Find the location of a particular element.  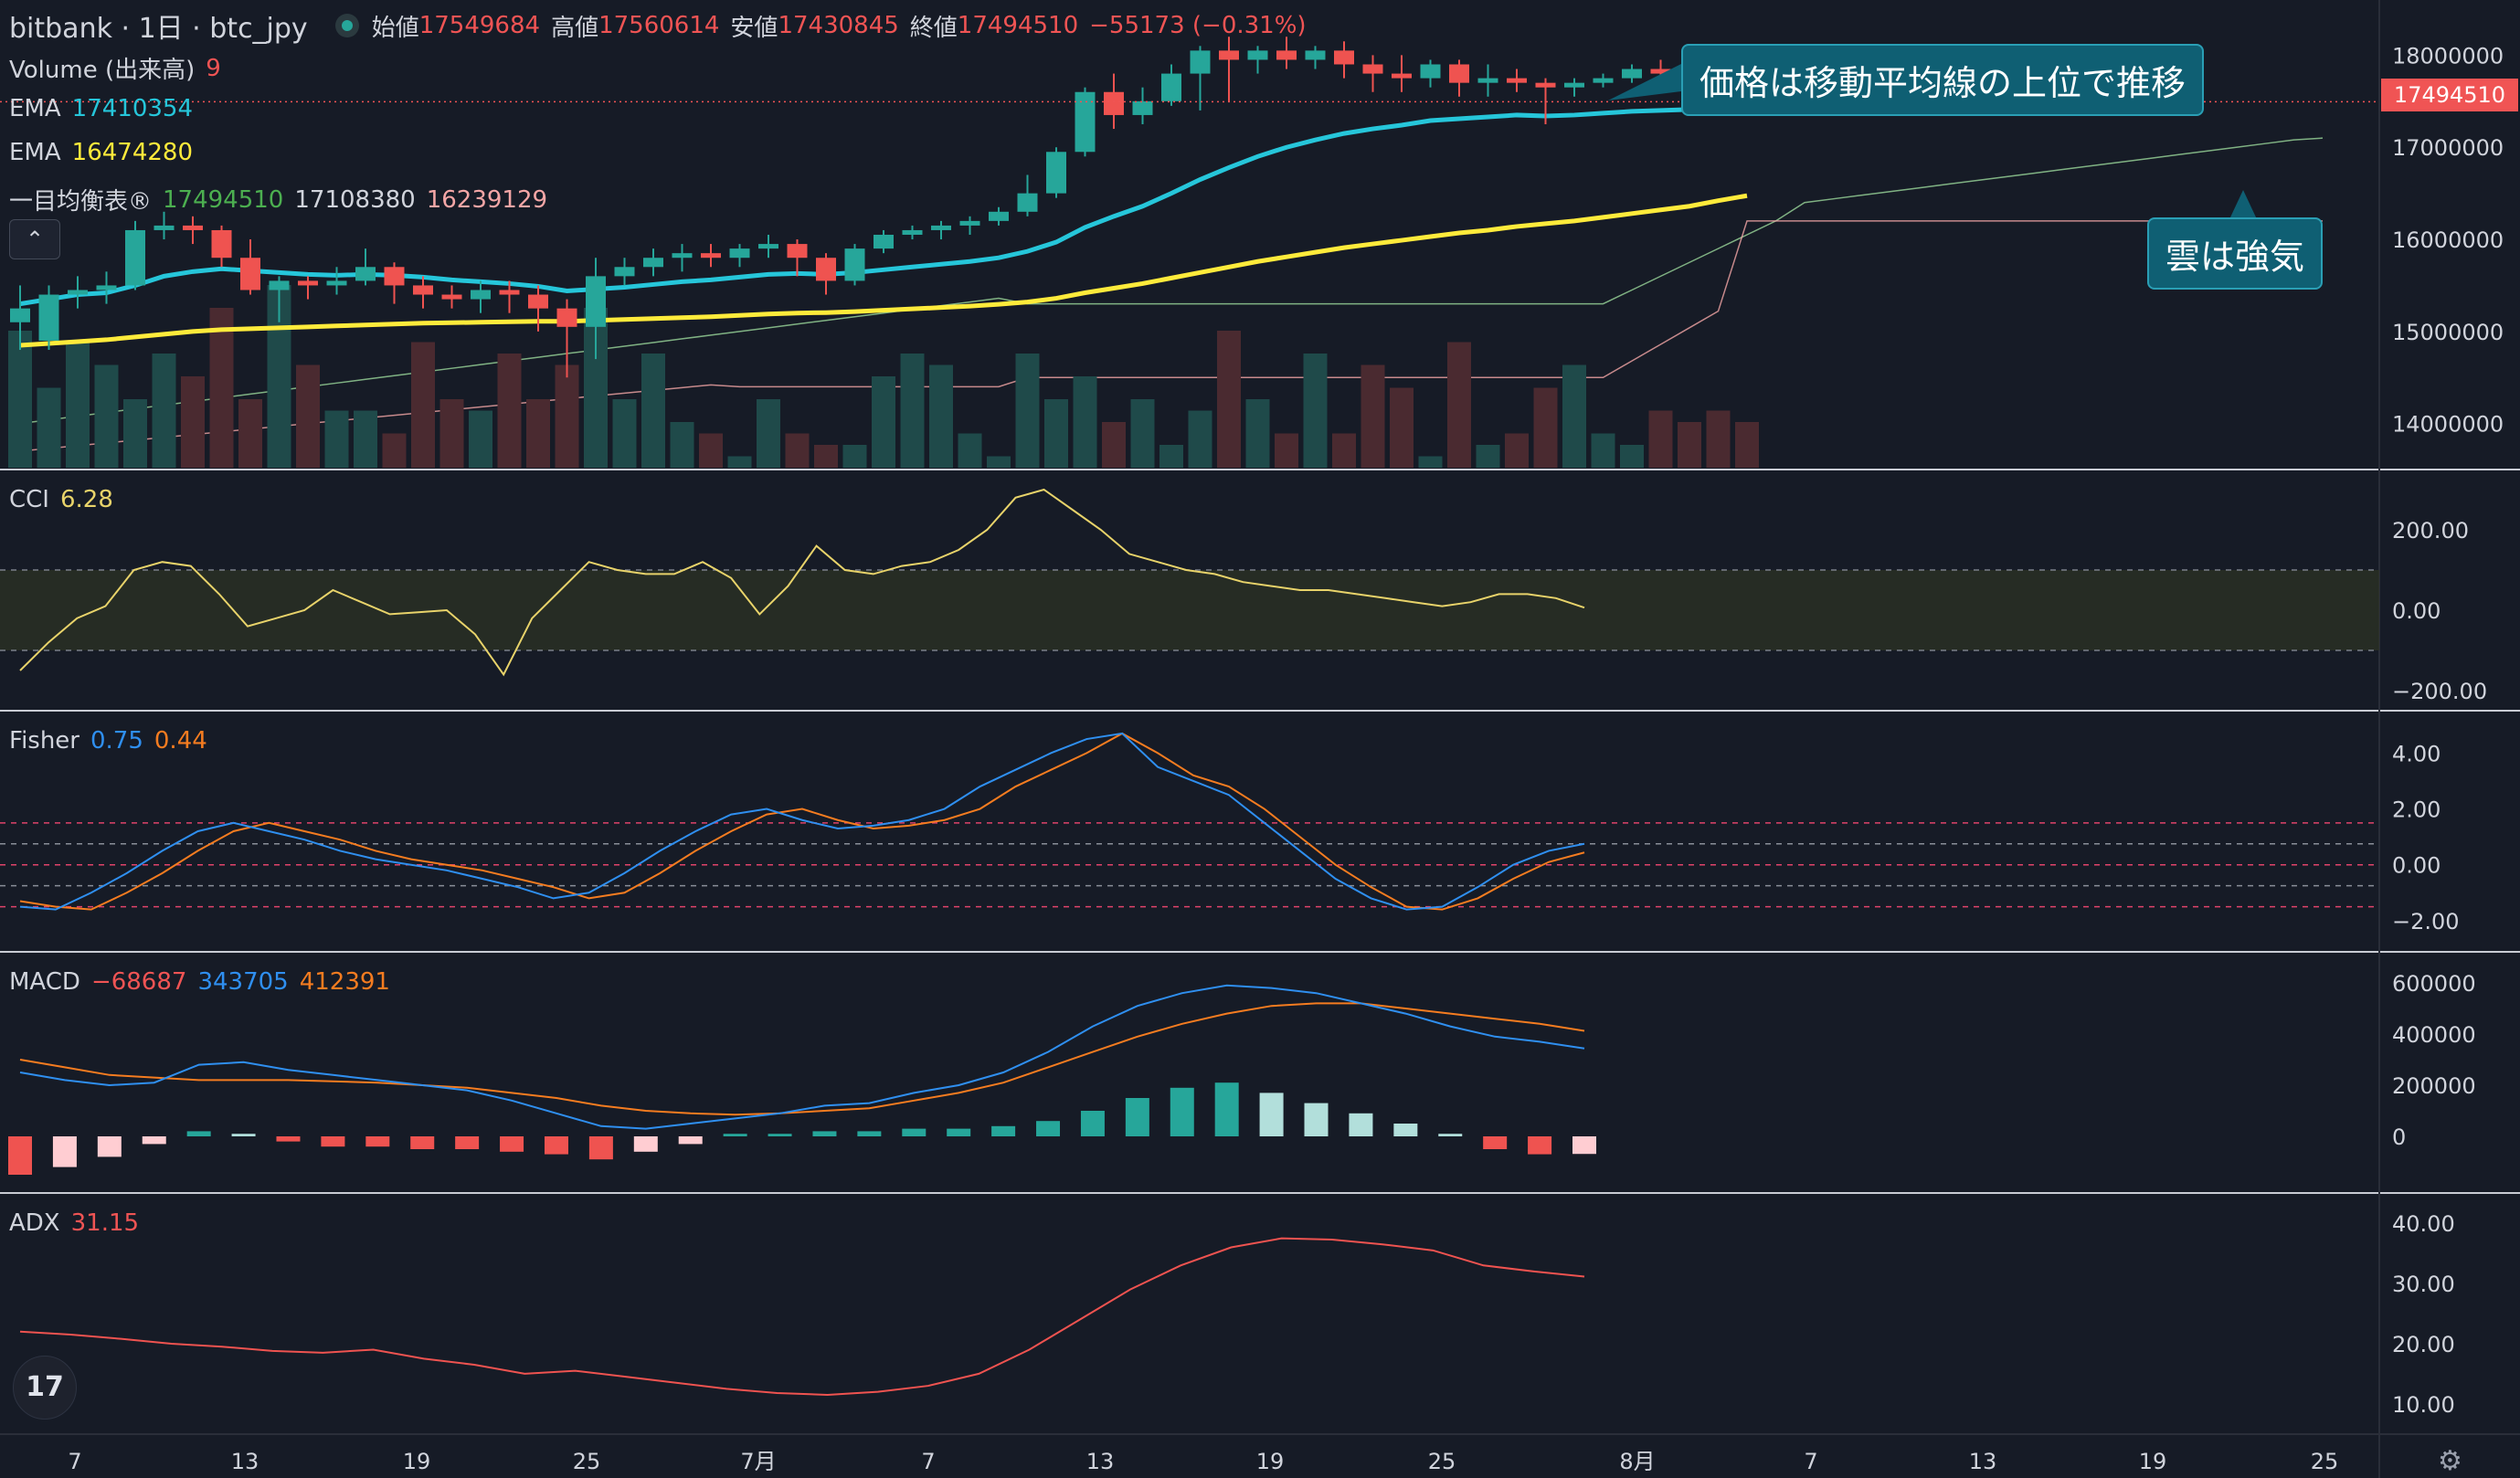

adx-label: ADX is located at coordinates (35, 1223).